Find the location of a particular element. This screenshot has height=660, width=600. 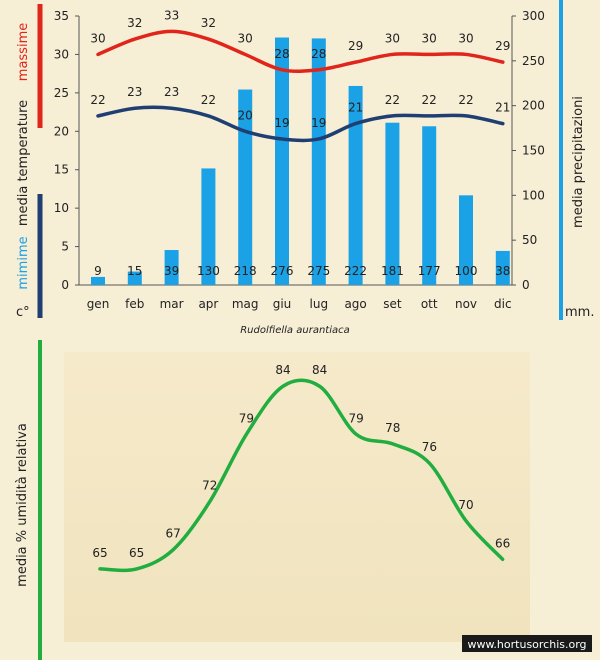

humidity-value-label: 78 is located at coordinates (392, 428).